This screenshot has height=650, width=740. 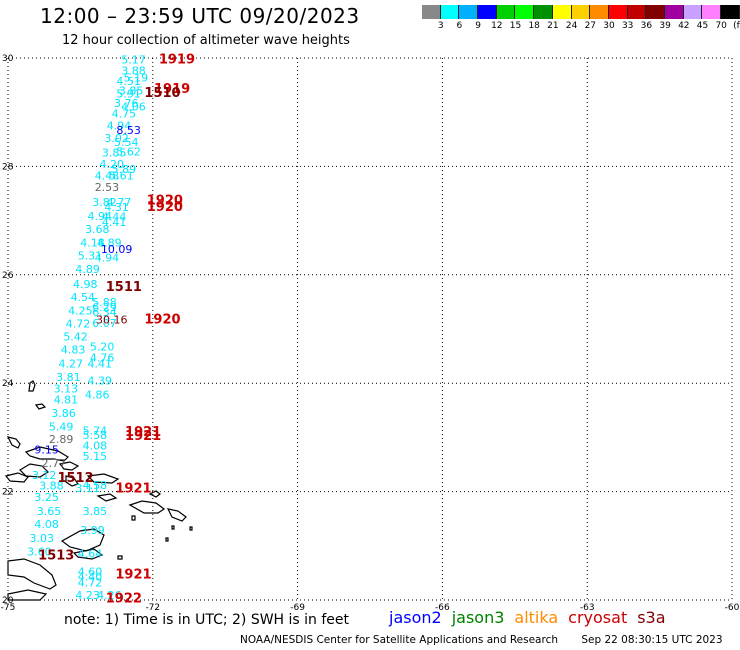 I want to click on orbit-time-label: 1511, so click(x=124, y=287).